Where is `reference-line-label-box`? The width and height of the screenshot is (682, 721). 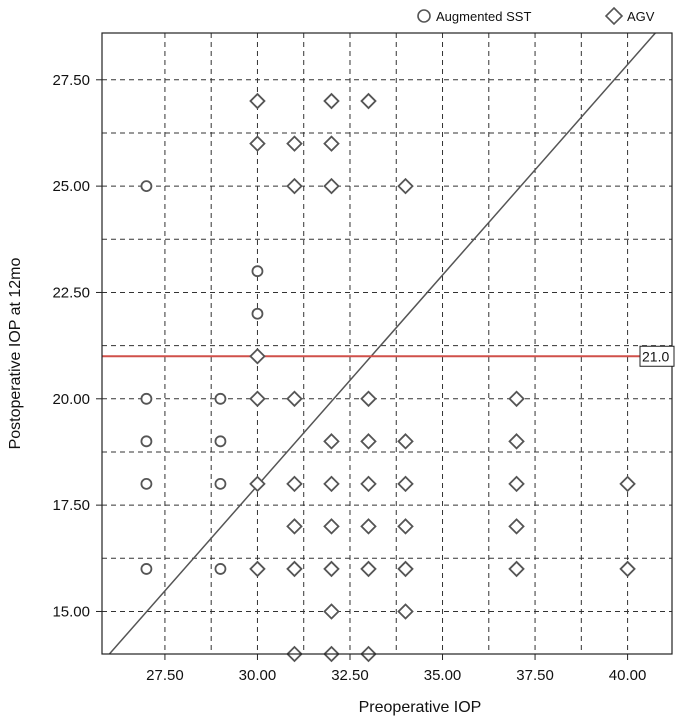 reference-line-label-box is located at coordinates (657, 356).